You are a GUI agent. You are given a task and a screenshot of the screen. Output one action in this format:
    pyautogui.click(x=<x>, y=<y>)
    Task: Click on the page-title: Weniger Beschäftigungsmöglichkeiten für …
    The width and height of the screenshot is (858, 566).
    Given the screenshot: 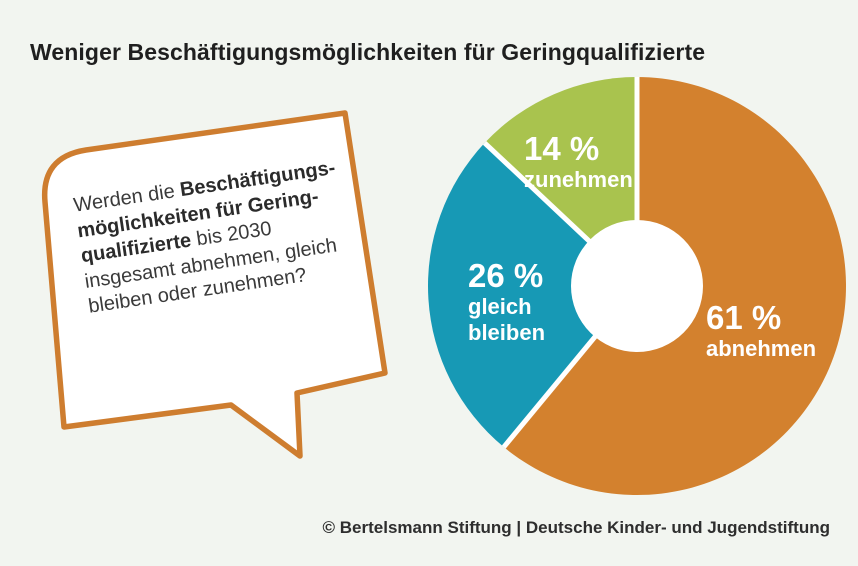 What is the action you would take?
    pyautogui.click(x=368, y=52)
    